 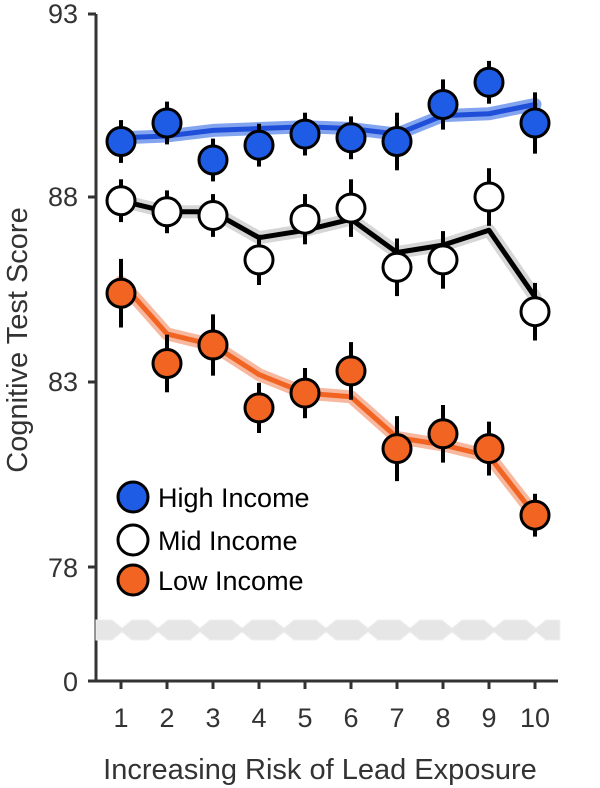 What do you see at coordinates (50, 348) in the screenshot?
I see `y-axis: 0 78 83 88 93 Cognitive Test Score` at bounding box center [50, 348].